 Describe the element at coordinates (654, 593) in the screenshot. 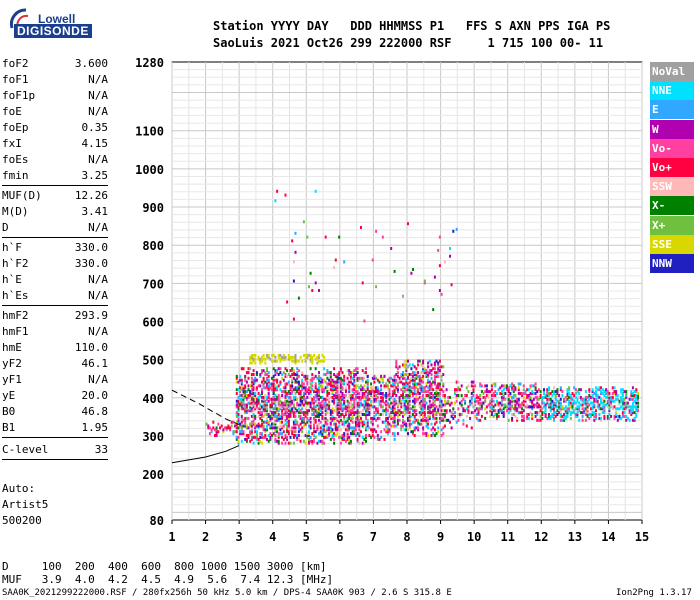

I see `footer-version: Ion2Png 1.3.17` at that location.